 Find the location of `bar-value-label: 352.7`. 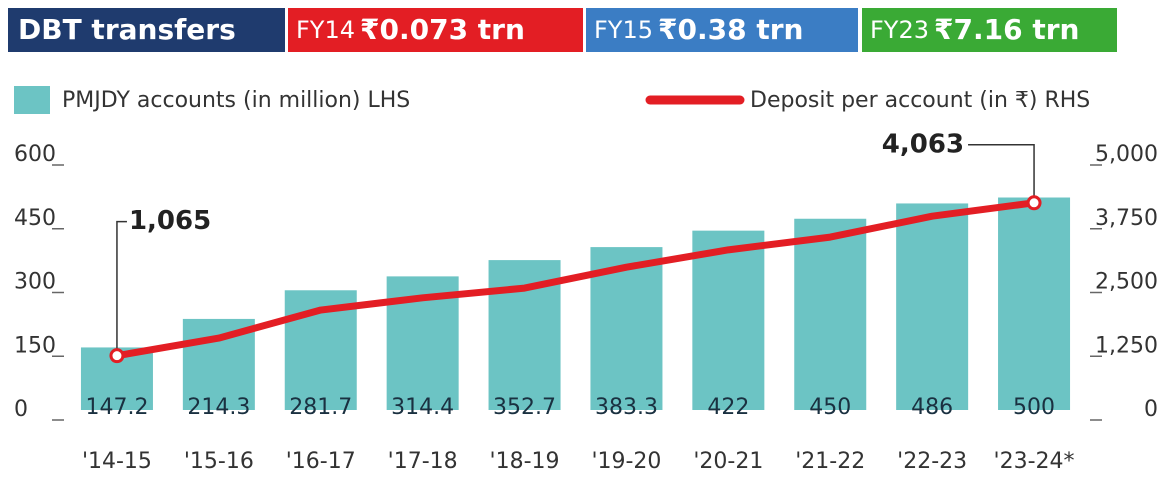

bar-value-label: 352.7 is located at coordinates (524, 407).